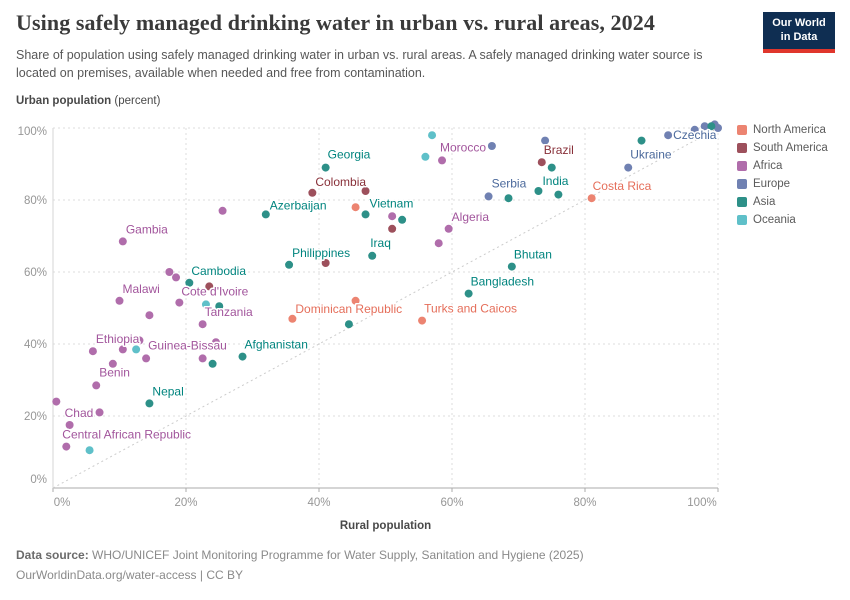 This screenshot has height=600, width=850. What do you see at coordinates (289, 264) in the screenshot?
I see `data-point-philippines` at bounding box center [289, 264].